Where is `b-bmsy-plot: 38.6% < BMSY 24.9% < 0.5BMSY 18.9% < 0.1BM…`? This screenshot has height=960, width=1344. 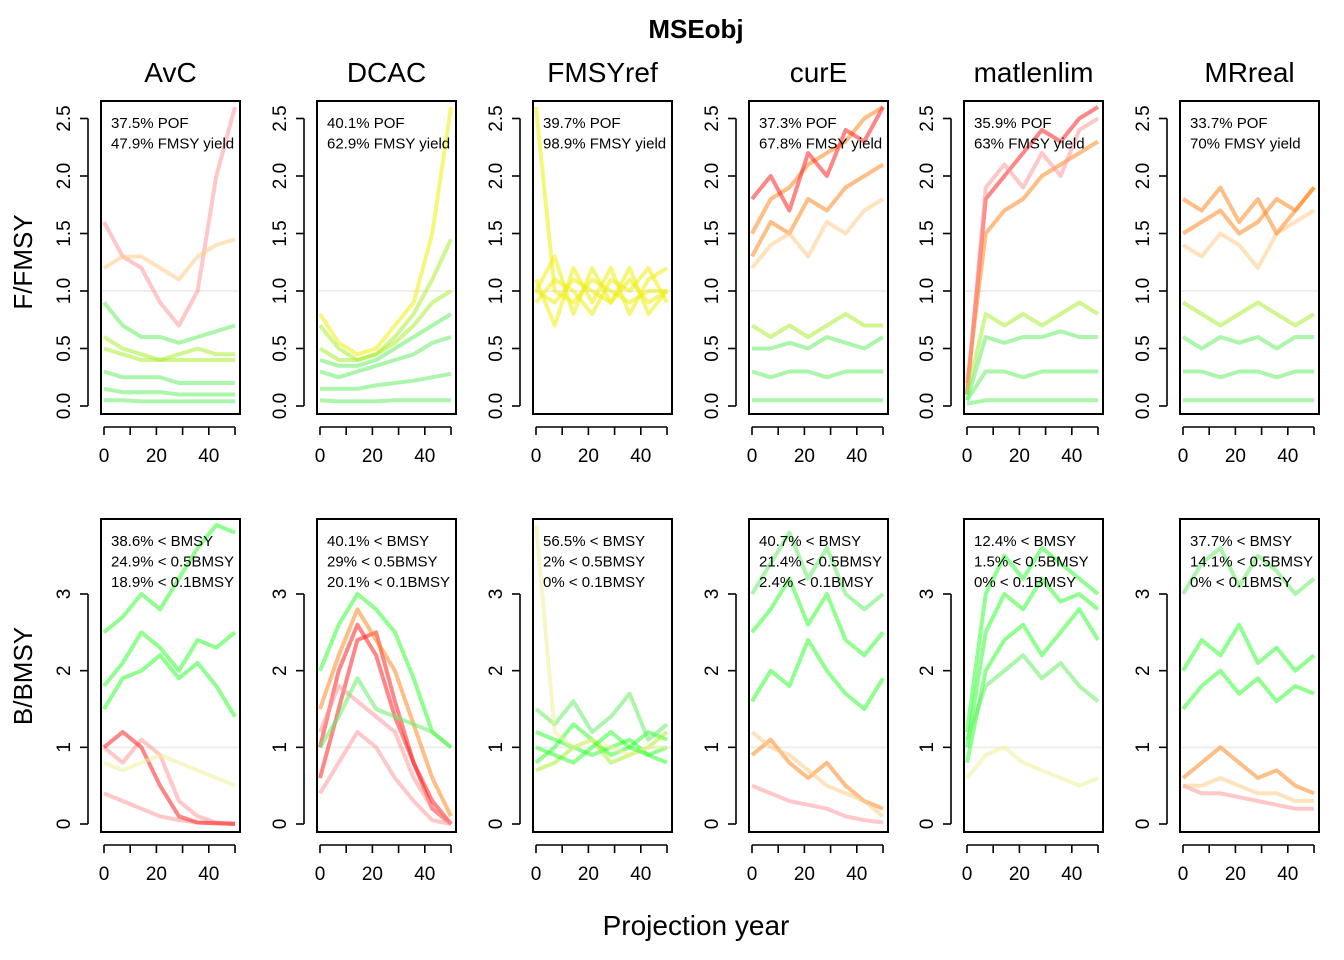 b-bmsy-plot: 38.6% < BMSY 24.9% < 0.5BMSY 18.9% < 0.1BM… is located at coordinates (147, 701).